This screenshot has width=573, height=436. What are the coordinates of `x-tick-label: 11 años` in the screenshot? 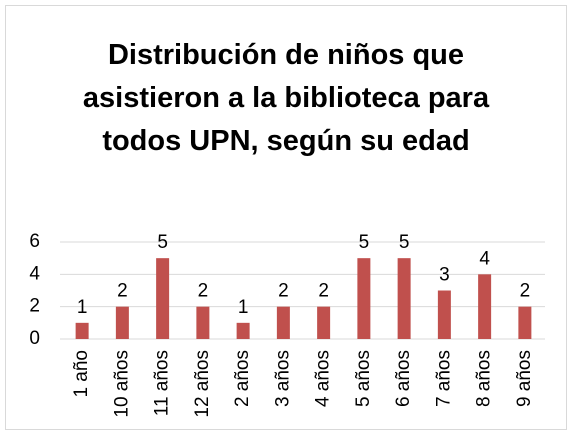 It's located at (162, 383).